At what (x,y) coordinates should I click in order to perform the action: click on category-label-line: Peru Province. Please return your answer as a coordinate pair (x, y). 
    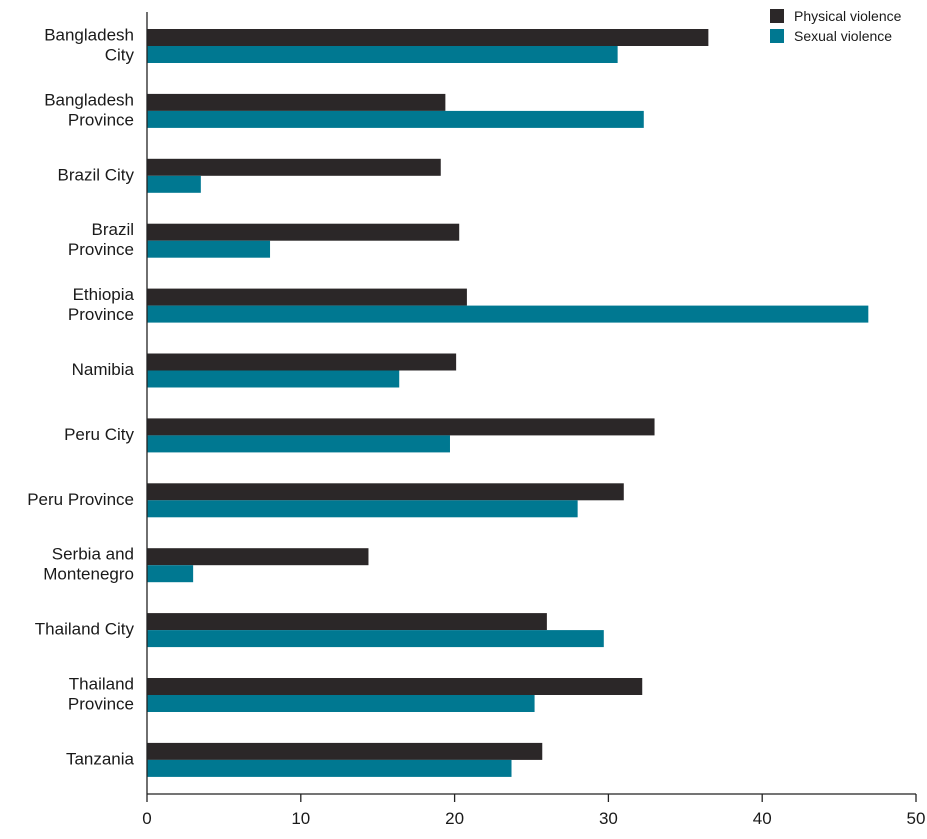
    Looking at the image, I should click on (80, 499).